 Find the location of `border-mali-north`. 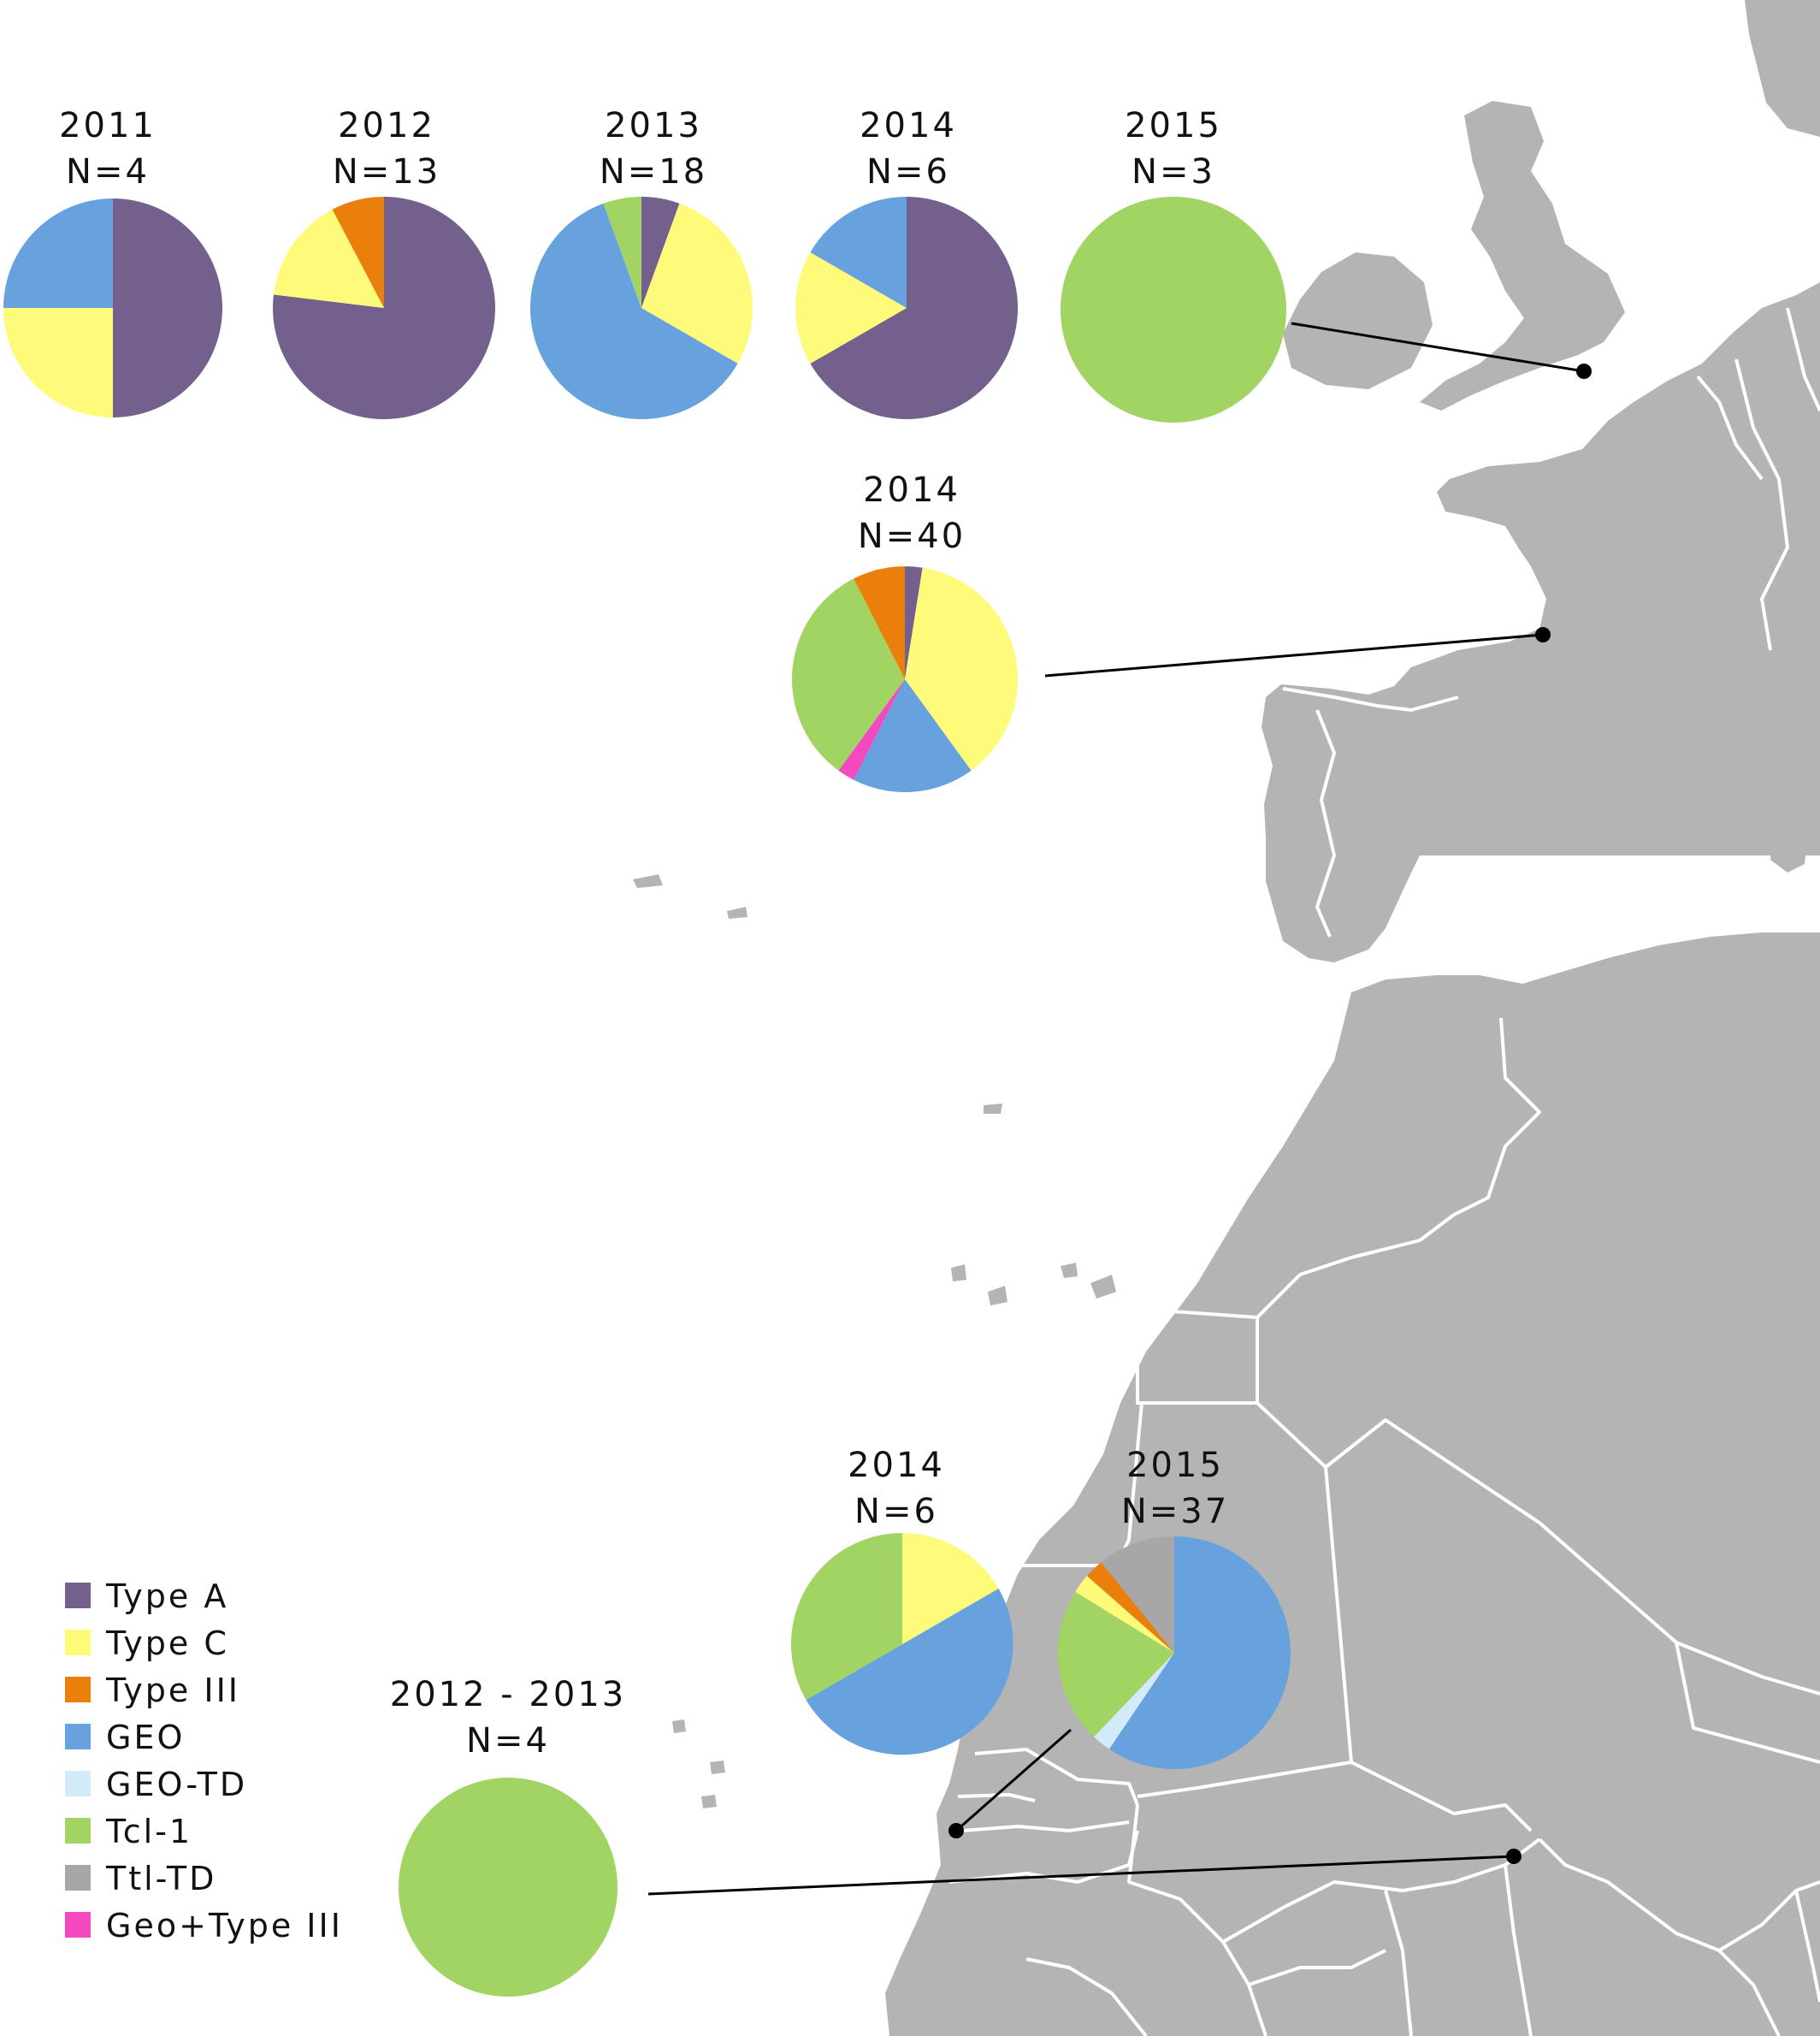

border-mali-north is located at coordinates (1245, 1632).